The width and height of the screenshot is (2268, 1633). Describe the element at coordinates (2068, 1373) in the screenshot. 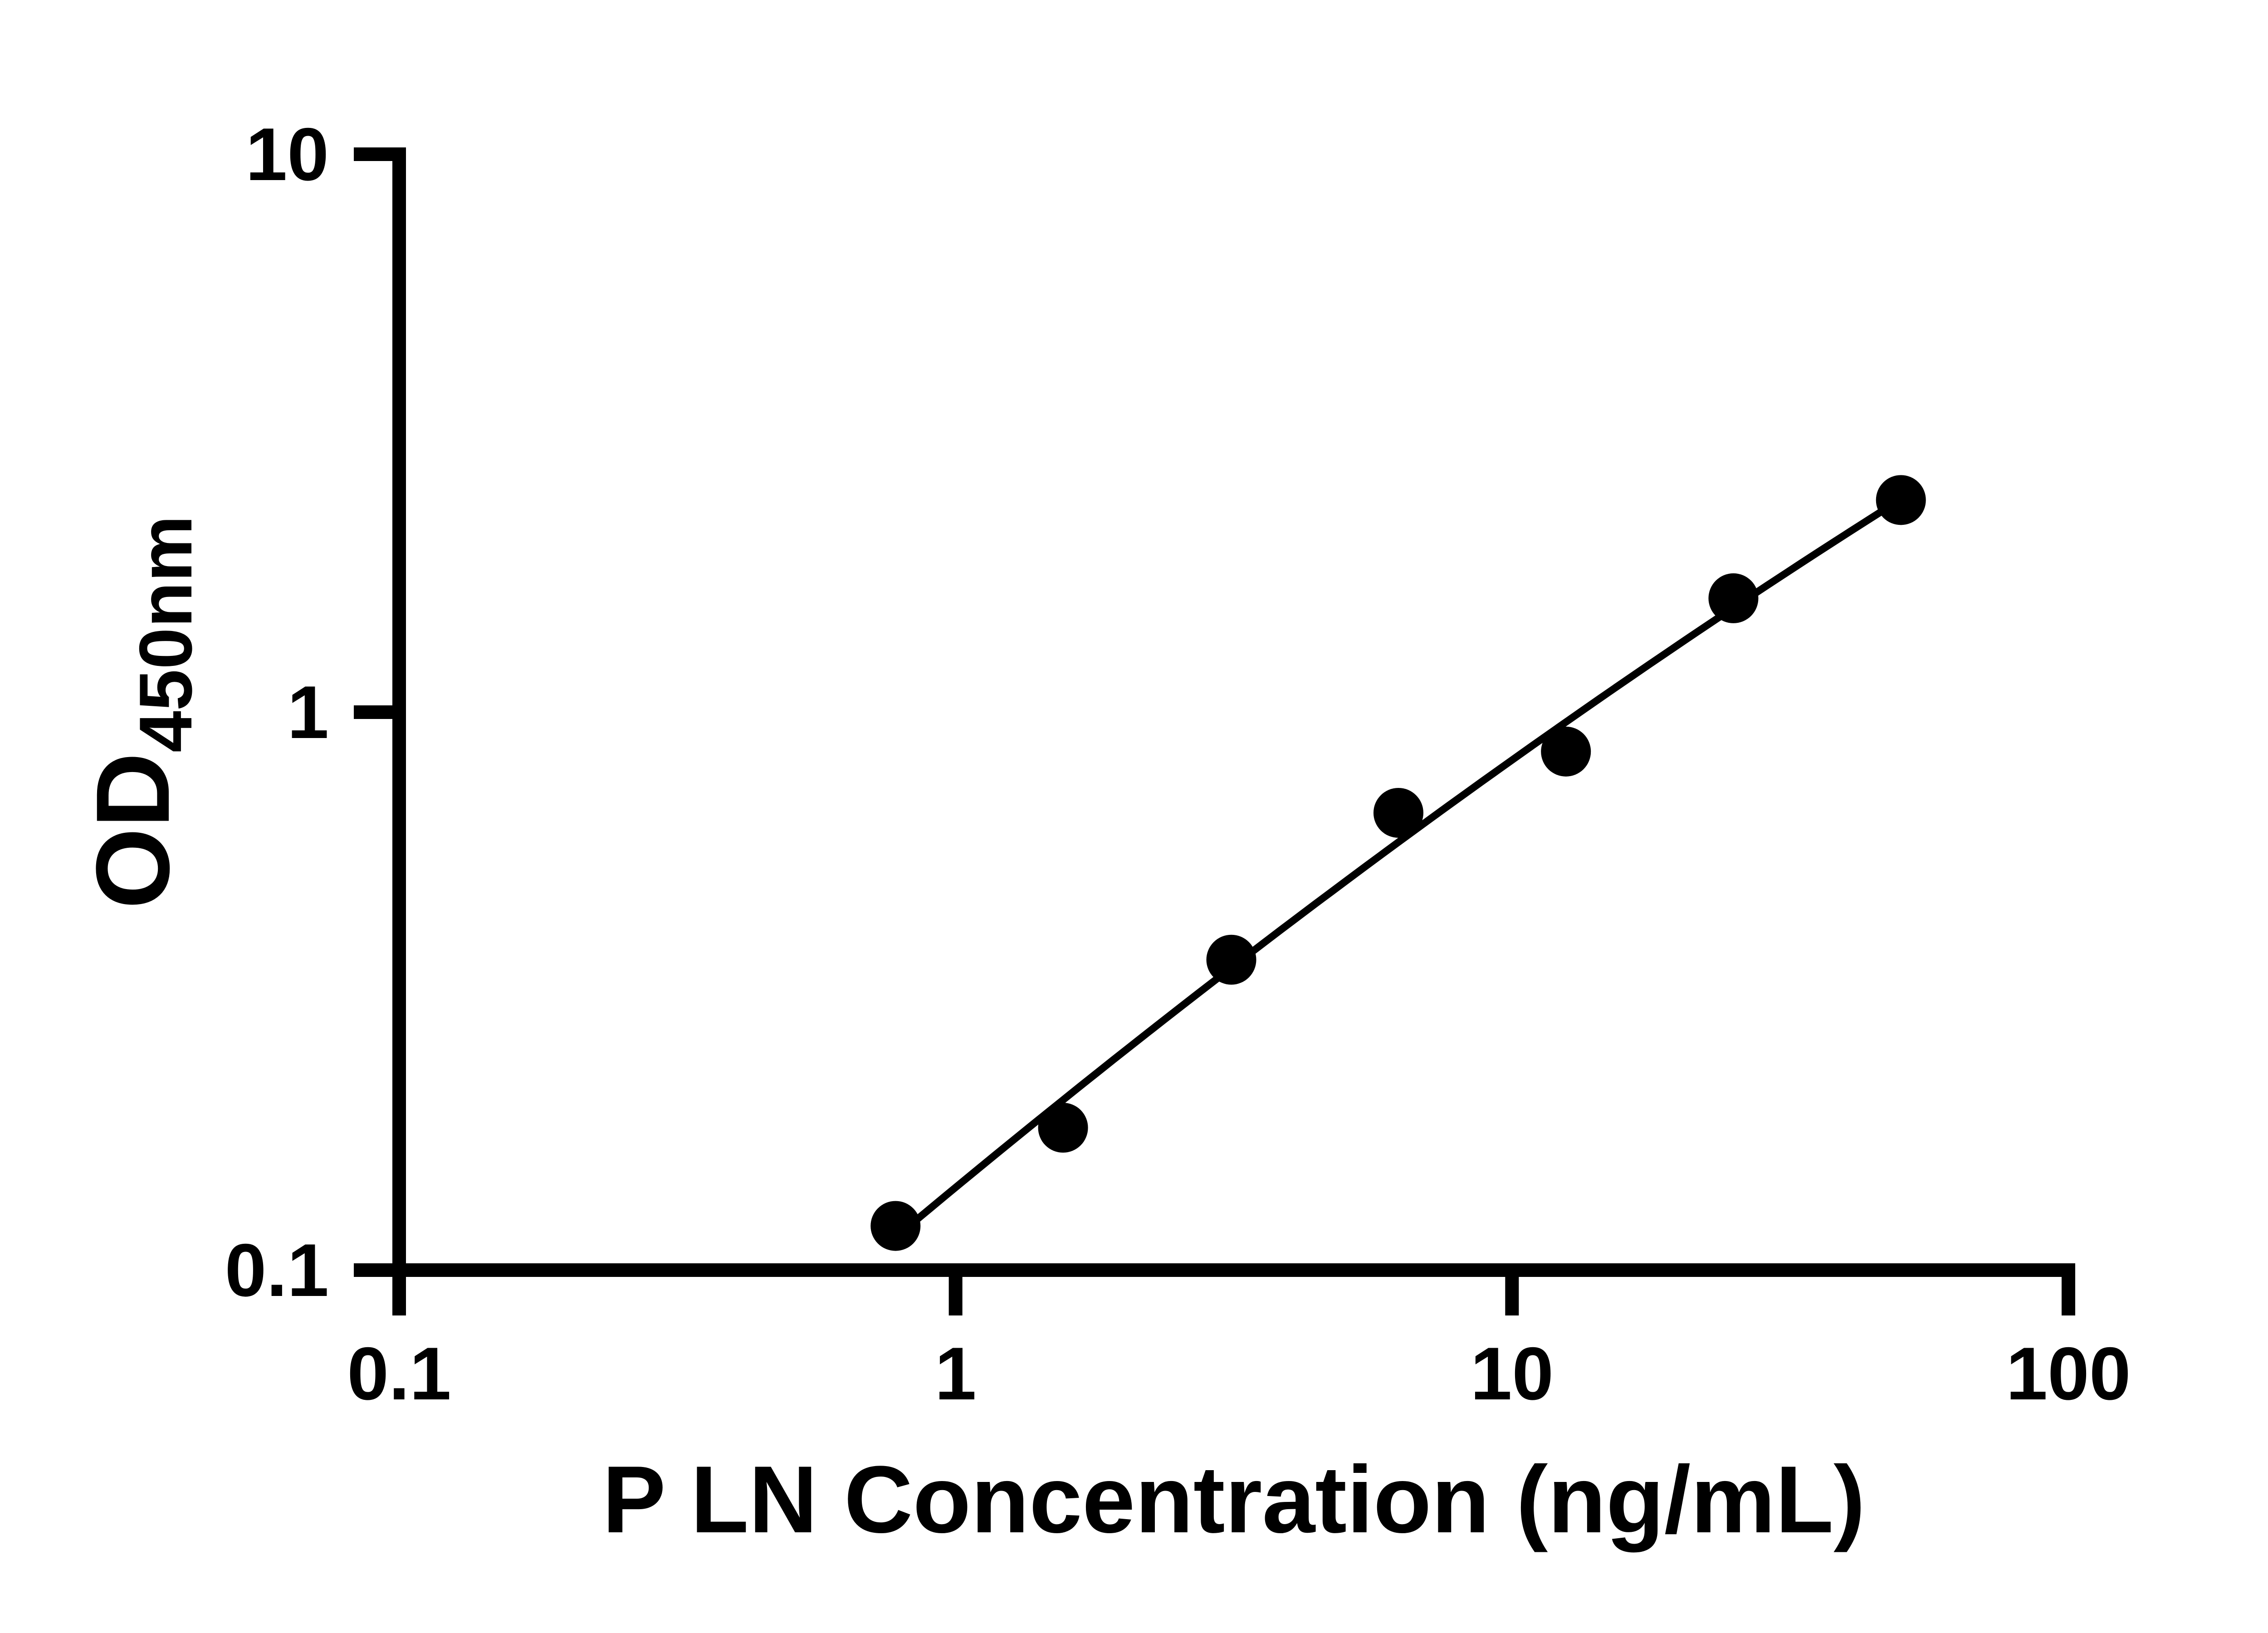

I see `x-tick-label: 100` at that location.